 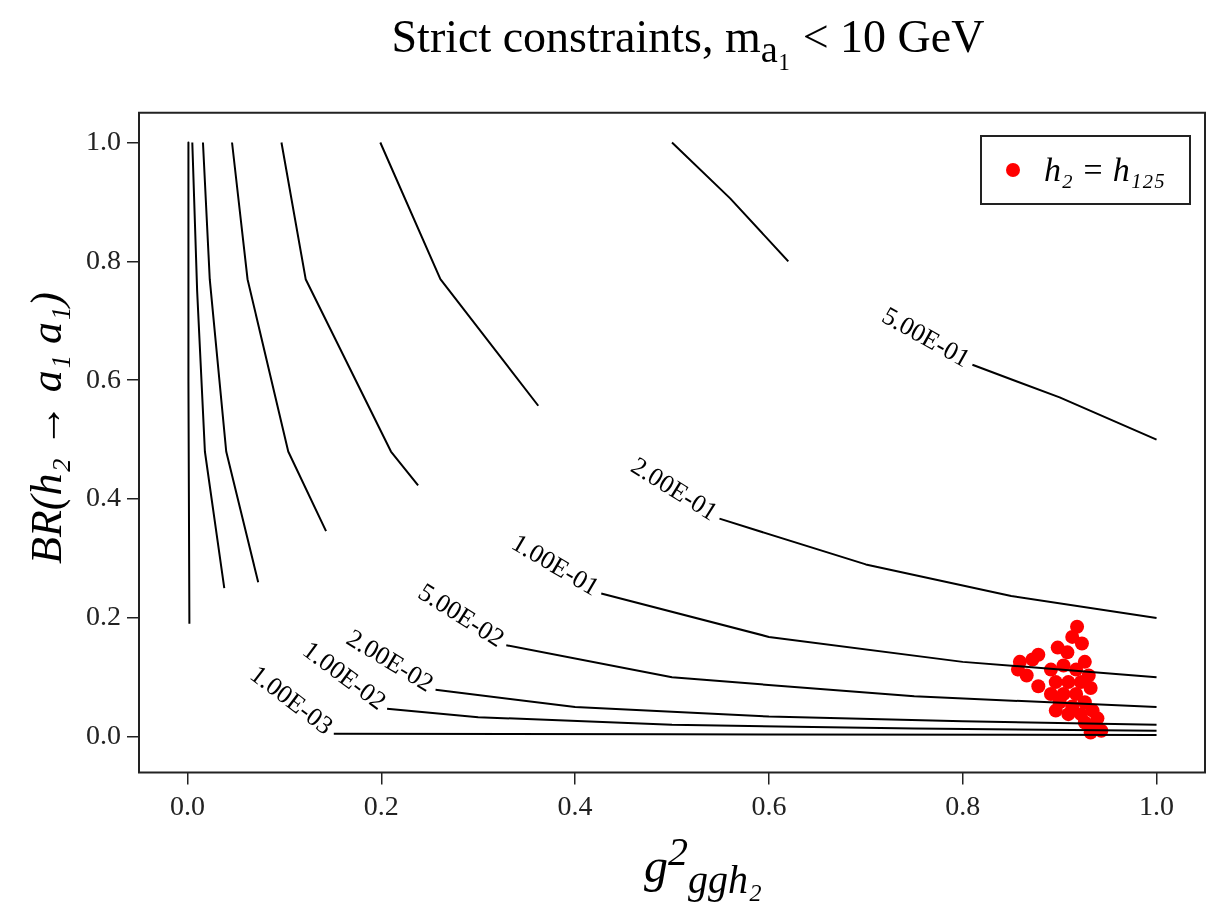 I want to click on x-tick-label: 0.8, so click(x=963, y=805).